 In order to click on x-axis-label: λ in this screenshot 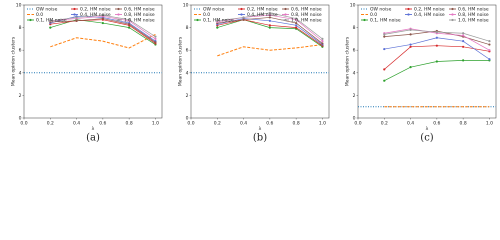, I will do `click(260, 129)`.